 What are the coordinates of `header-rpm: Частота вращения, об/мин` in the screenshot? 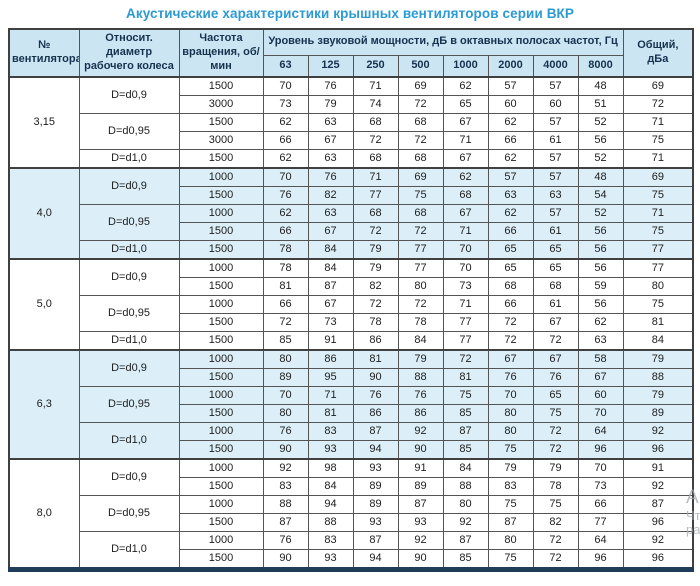 It's located at (221, 53).